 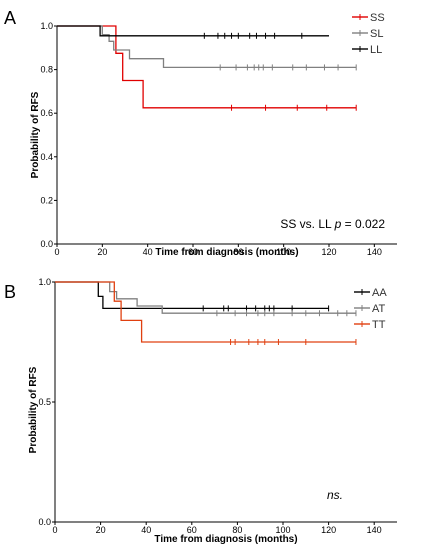 What do you see at coordinates (54, 530) in the screenshot?
I see `panel-b-x-tick-label: 0` at bounding box center [54, 530].